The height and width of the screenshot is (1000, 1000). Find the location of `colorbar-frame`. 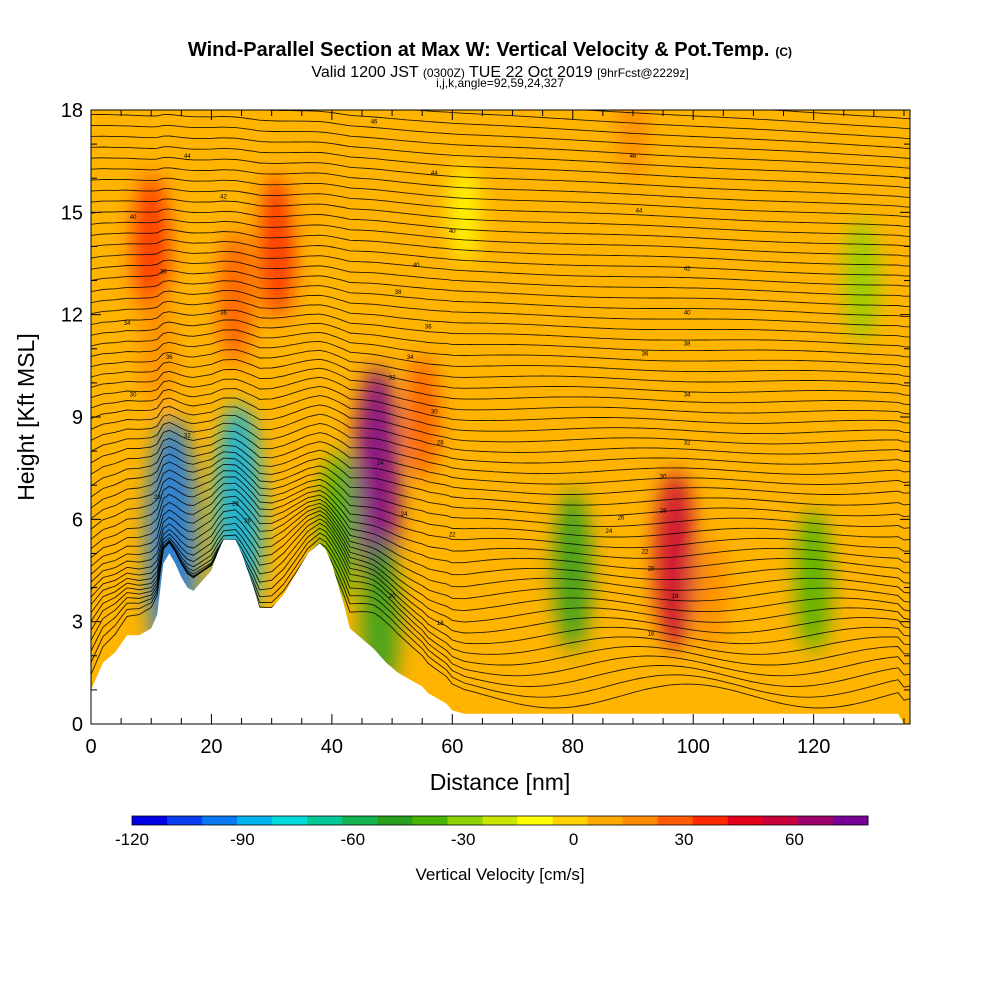

colorbar-frame is located at coordinates (500, 820).